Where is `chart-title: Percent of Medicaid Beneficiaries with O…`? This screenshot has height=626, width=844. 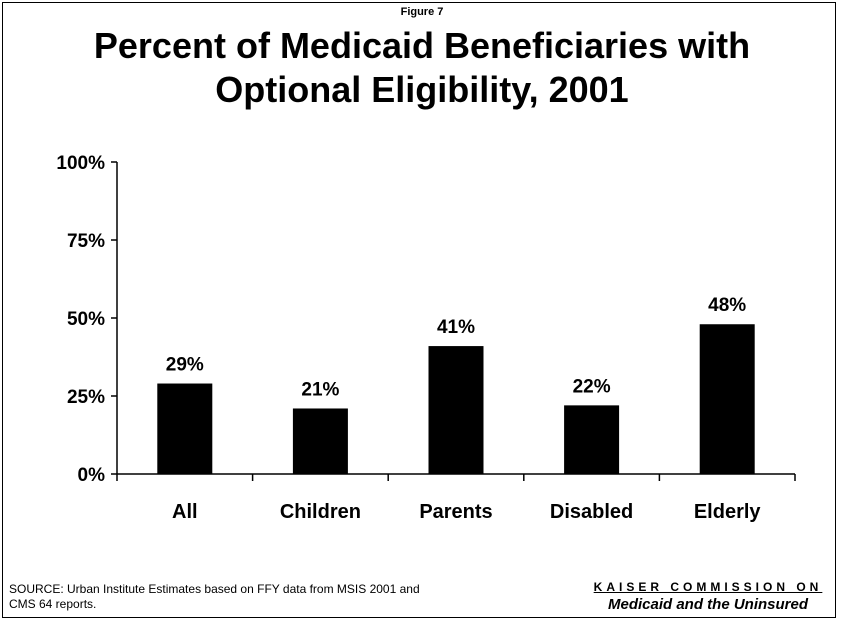
chart-title: Percent of Medicaid Beneficiaries with O… is located at coordinates (422, 68).